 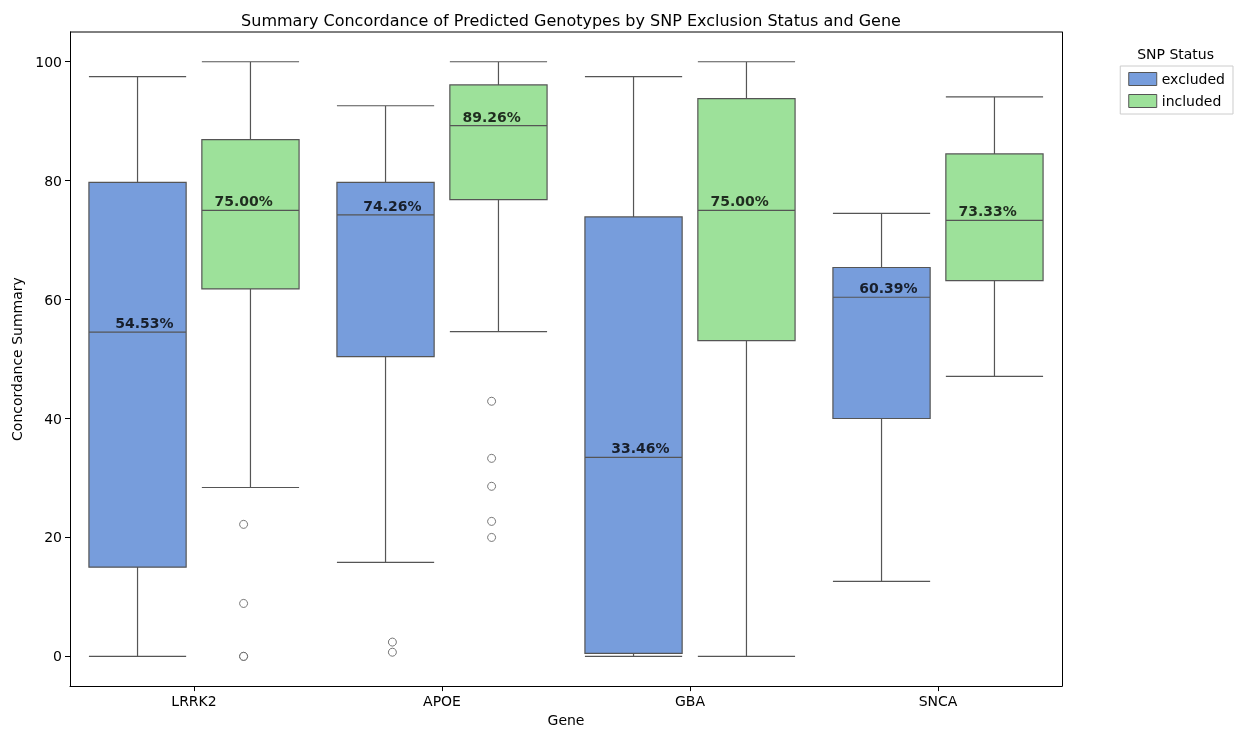 I want to click on y-axis-title: Concordance Summary, so click(x=17, y=359).